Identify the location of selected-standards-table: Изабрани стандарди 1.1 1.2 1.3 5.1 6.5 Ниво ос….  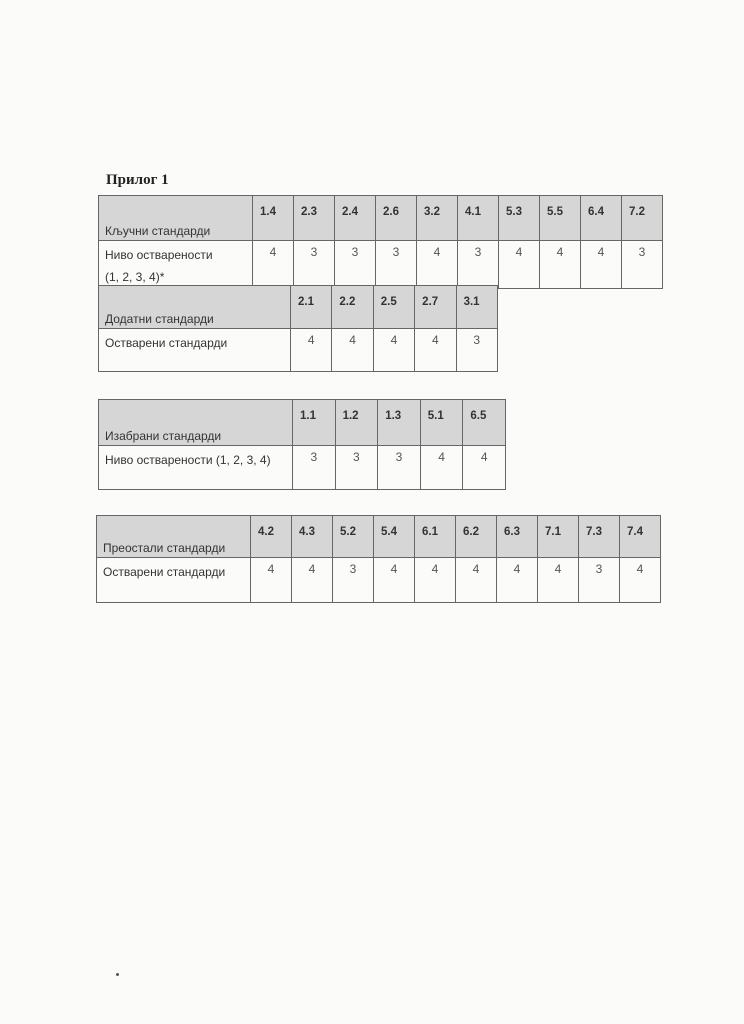
(302, 444).